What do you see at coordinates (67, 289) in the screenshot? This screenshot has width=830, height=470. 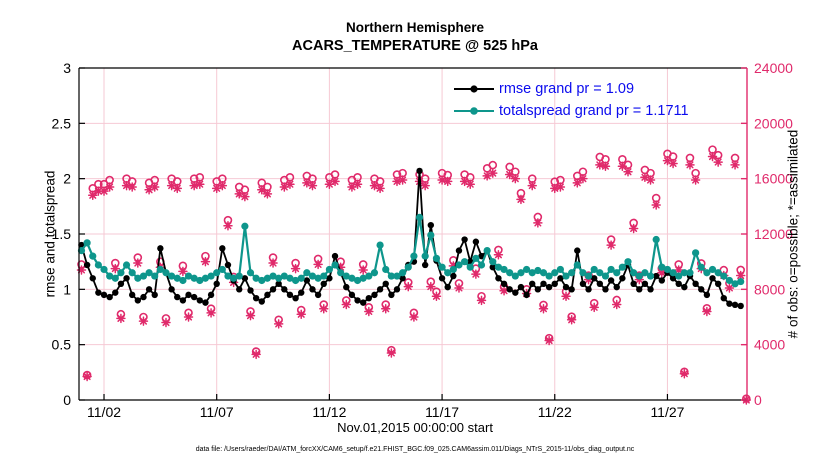 I see `y-left-tick-label: 1` at bounding box center [67, 289].